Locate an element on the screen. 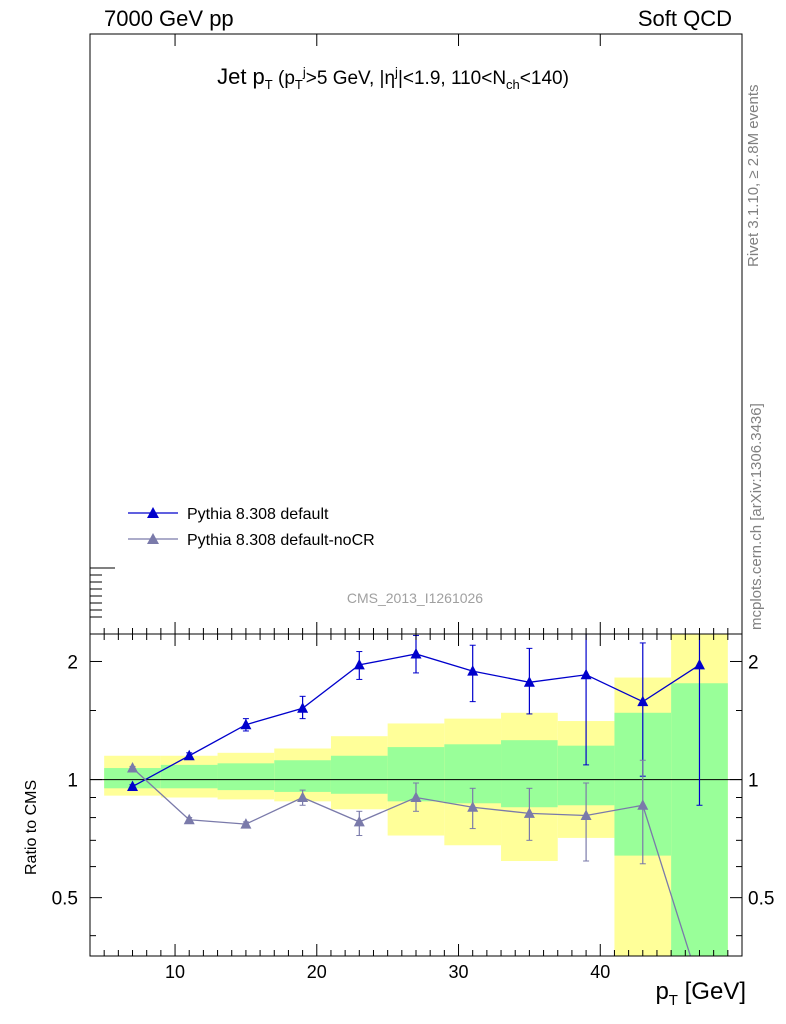 The image size is (786, 1024). x-tick-label-0: 10 is located at coordinates (175, 972).